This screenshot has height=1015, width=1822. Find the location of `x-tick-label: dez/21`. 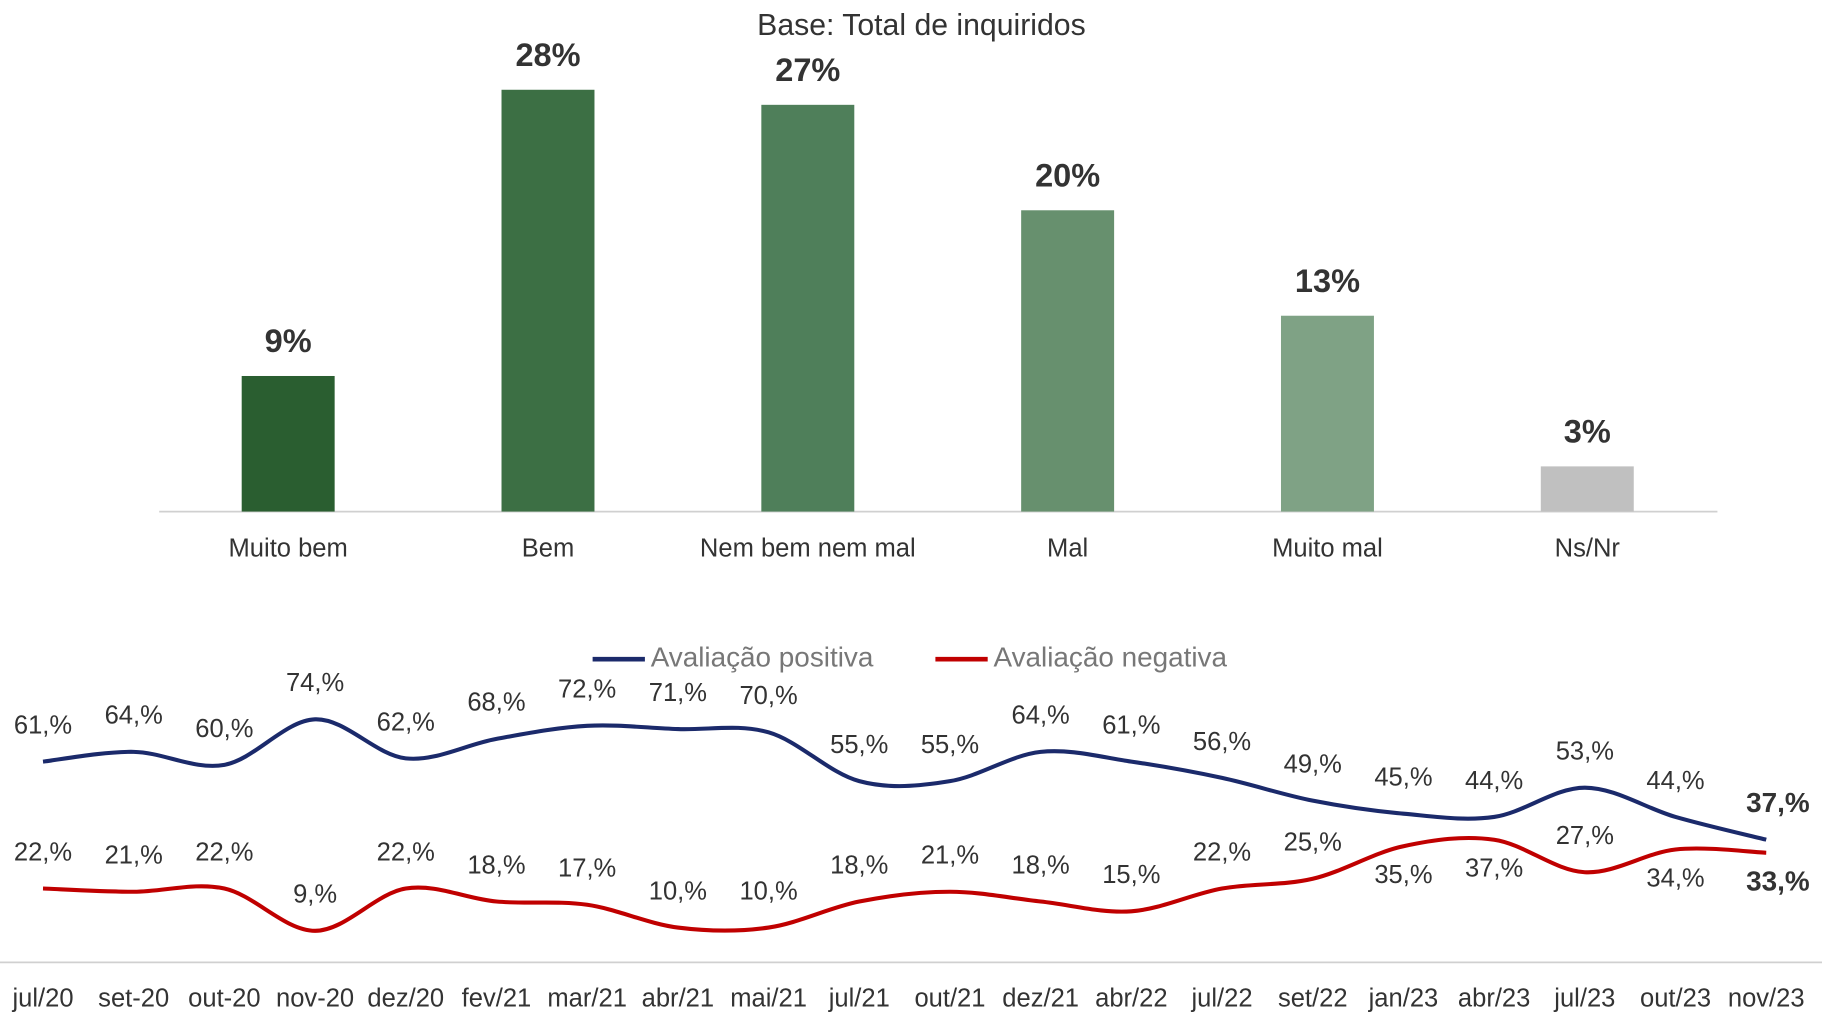

x-tick-label: dez/21 is located at coordinates (1040, 998).